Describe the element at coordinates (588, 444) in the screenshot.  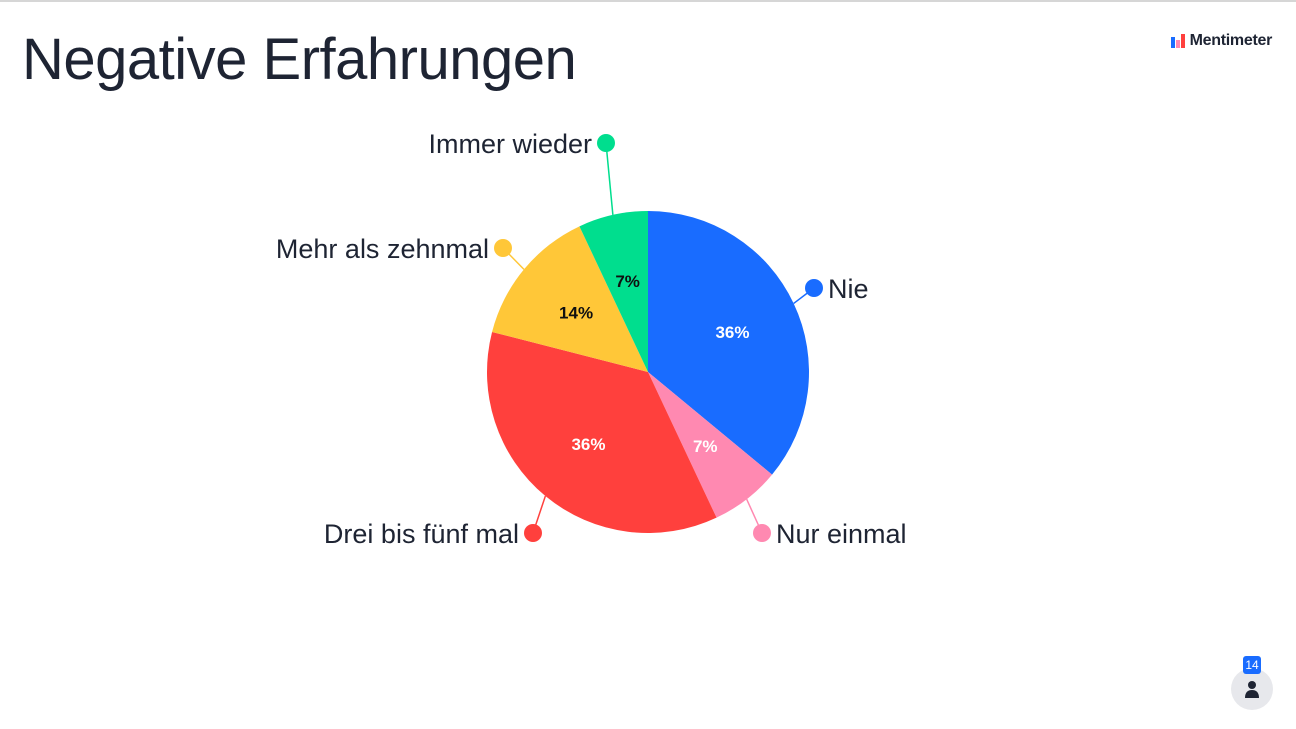
I see `slice-value-label-2: 36%` at that location.